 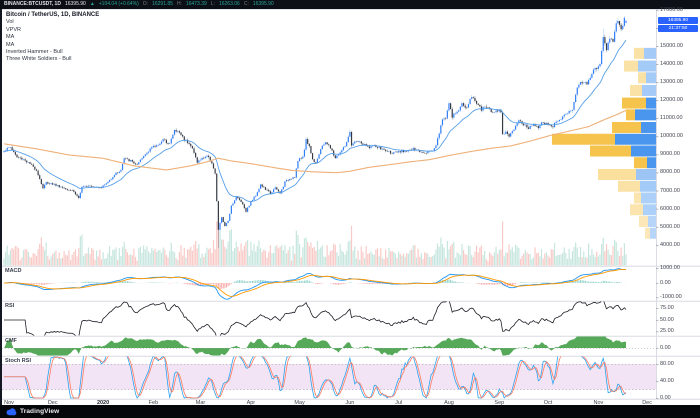 What do you see at coordinates (1, 207) in the screenshot?
I see `chart-left-border` at bounding box center [1, 207].